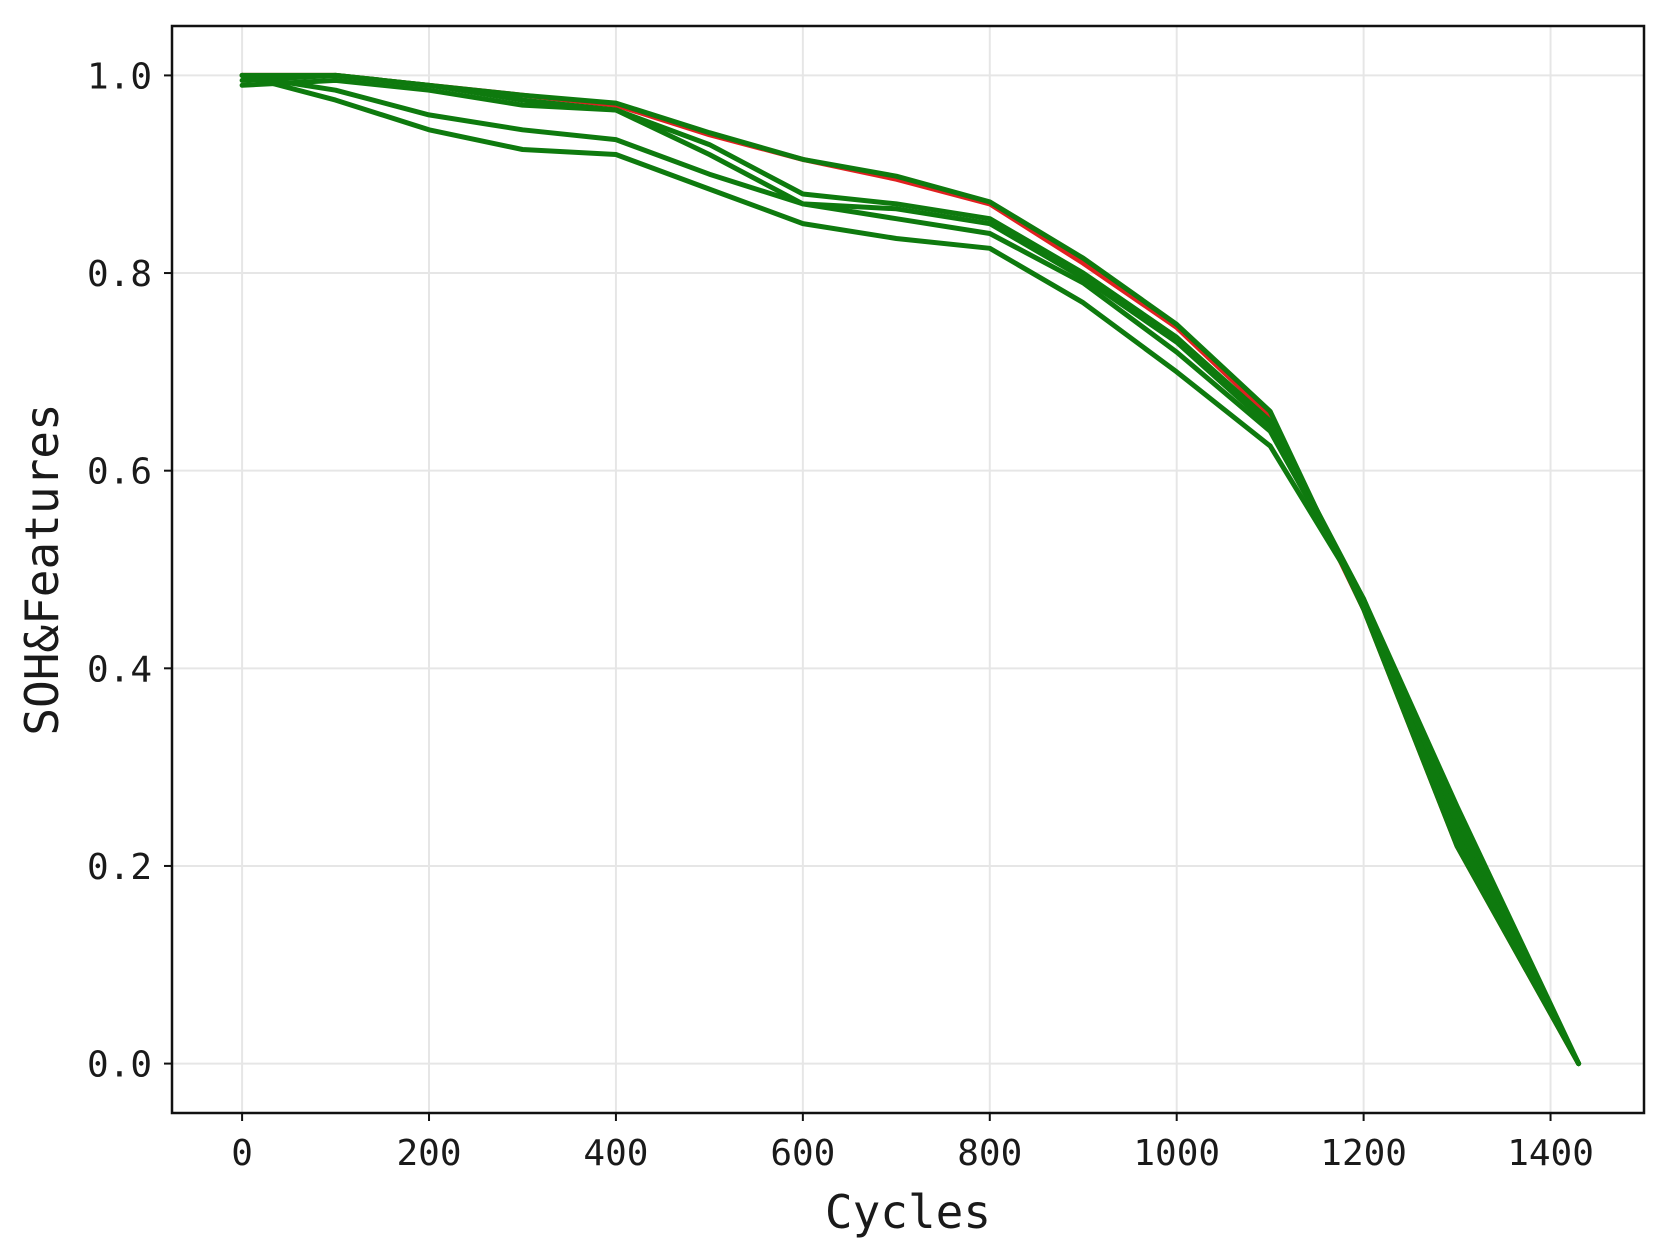 The width and height of the screenshot is (1654, 1245). What do you see at coordinates (989, 1153) in the screenshot?
I see `x-tick-label: 800` at bounding box center [989, 1153].